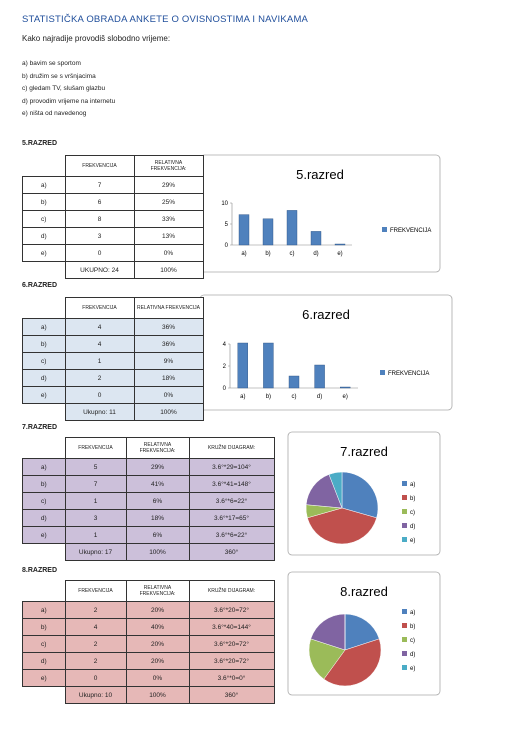 The width and height of the screenshot is (507, 747). I want to click on data-row: e) 0 0% 3.6°*0=0°, so click(148, 678).